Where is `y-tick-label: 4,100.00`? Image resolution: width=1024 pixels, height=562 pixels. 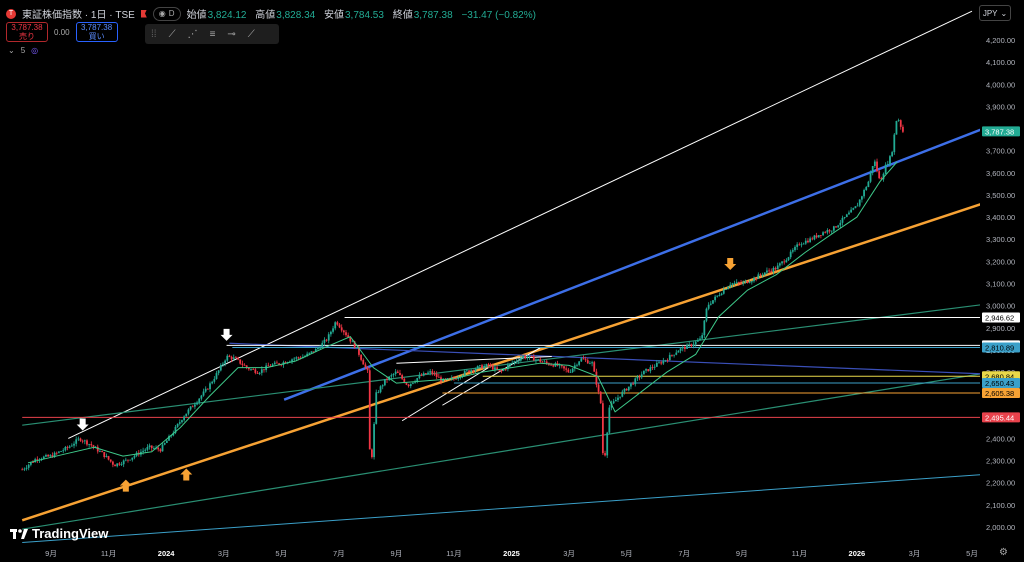
y-tick-label: 4,100.00 is located at coordinates (1000, 62).